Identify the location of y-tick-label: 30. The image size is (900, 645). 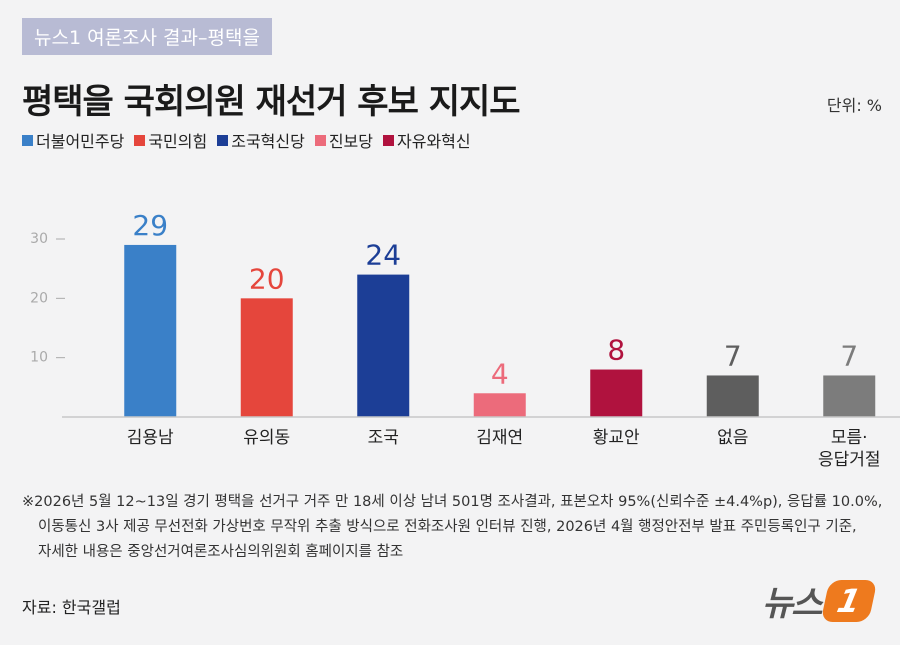
(39, 239).